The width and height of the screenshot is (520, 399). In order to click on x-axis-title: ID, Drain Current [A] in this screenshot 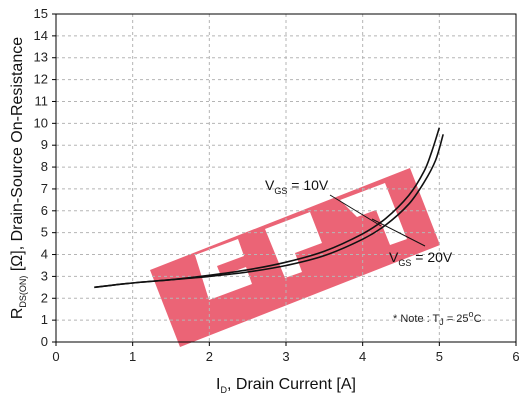, I will do `click(286, 385)`.